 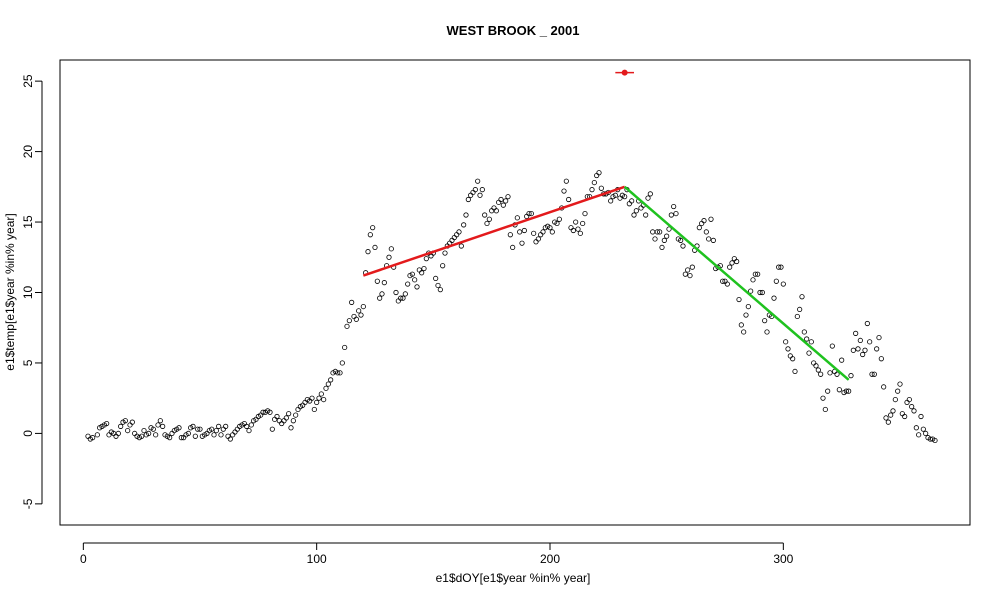 I want to click on y-tick-label: 0, so click(x=28, y=433).